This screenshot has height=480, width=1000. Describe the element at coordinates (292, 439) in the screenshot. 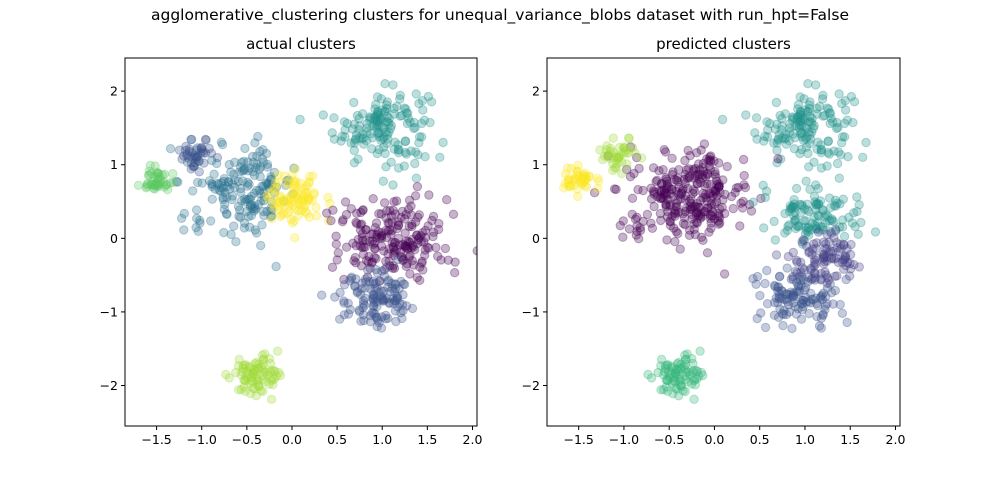

I see `x-tick-label: 0.0` at that location.